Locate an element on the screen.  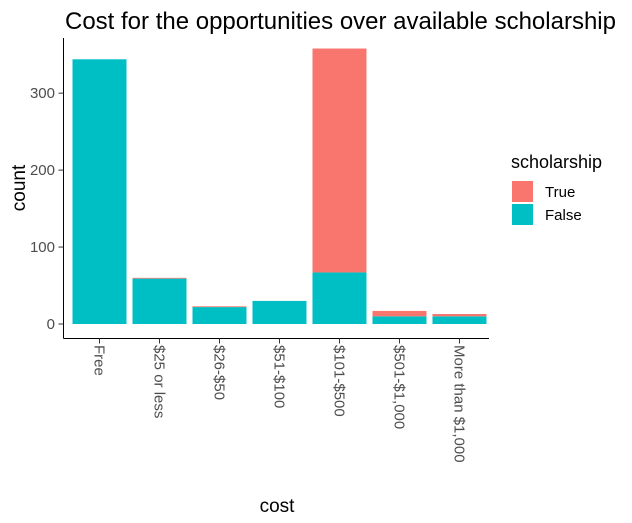
x-axis-title: cost is located at coordinates (278, 506).